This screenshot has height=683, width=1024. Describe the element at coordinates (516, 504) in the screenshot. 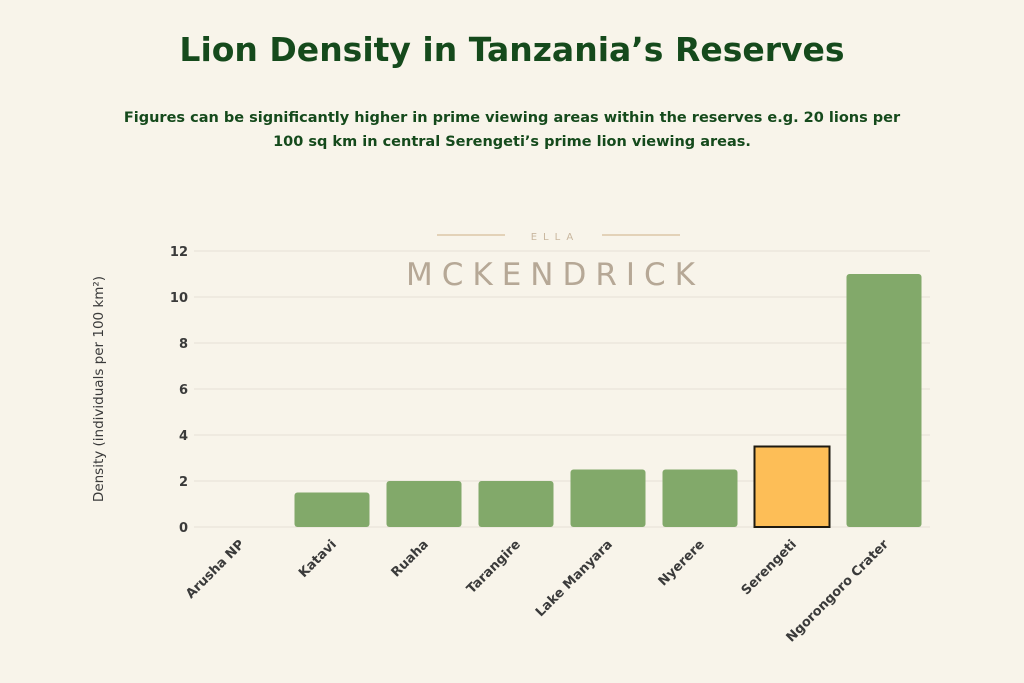

I see `bar-tarangire` at that location.